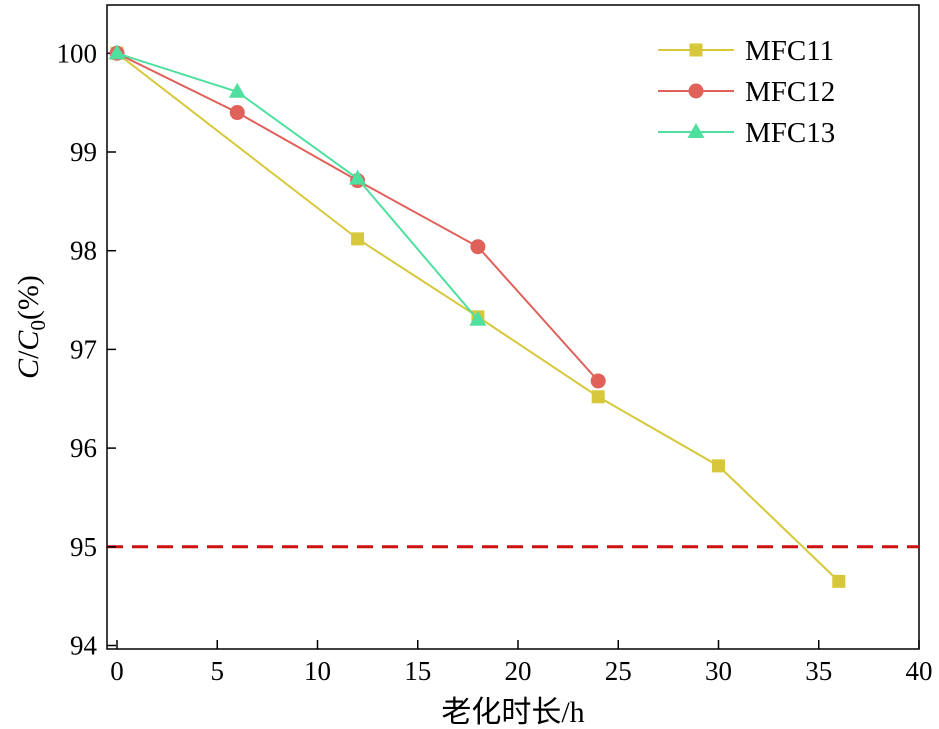 The height and width of the screenshot is (729, 939). I want to click on x-tick-label: 30, so click(718, 671).